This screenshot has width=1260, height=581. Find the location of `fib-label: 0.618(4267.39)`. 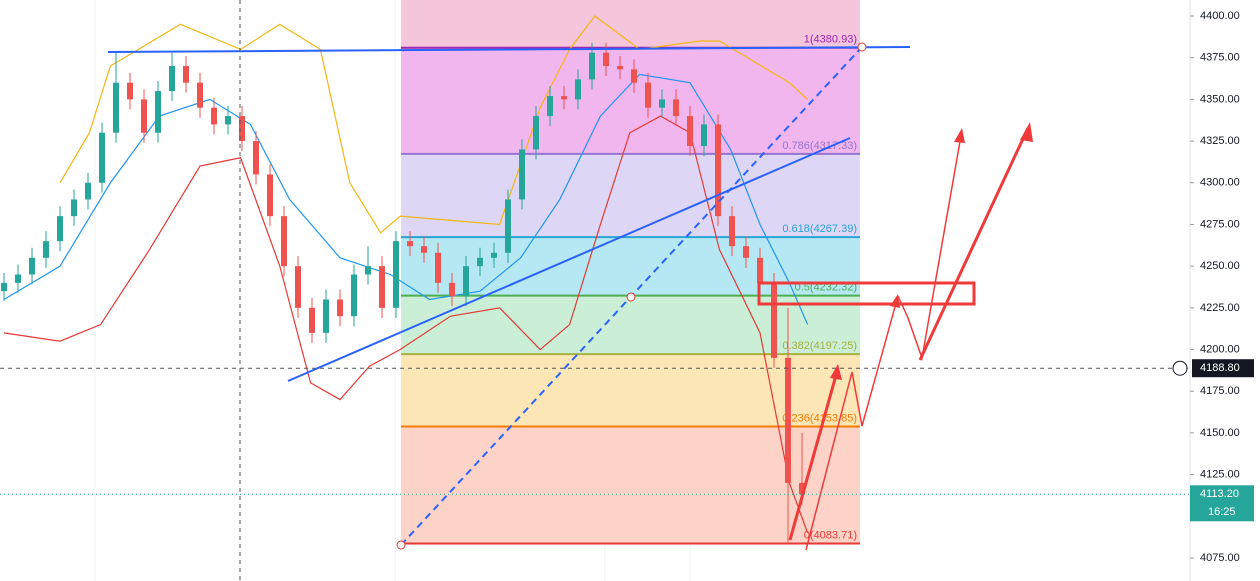

fib-label: 0.618(4267.39) is located at coordinates (819, 229).